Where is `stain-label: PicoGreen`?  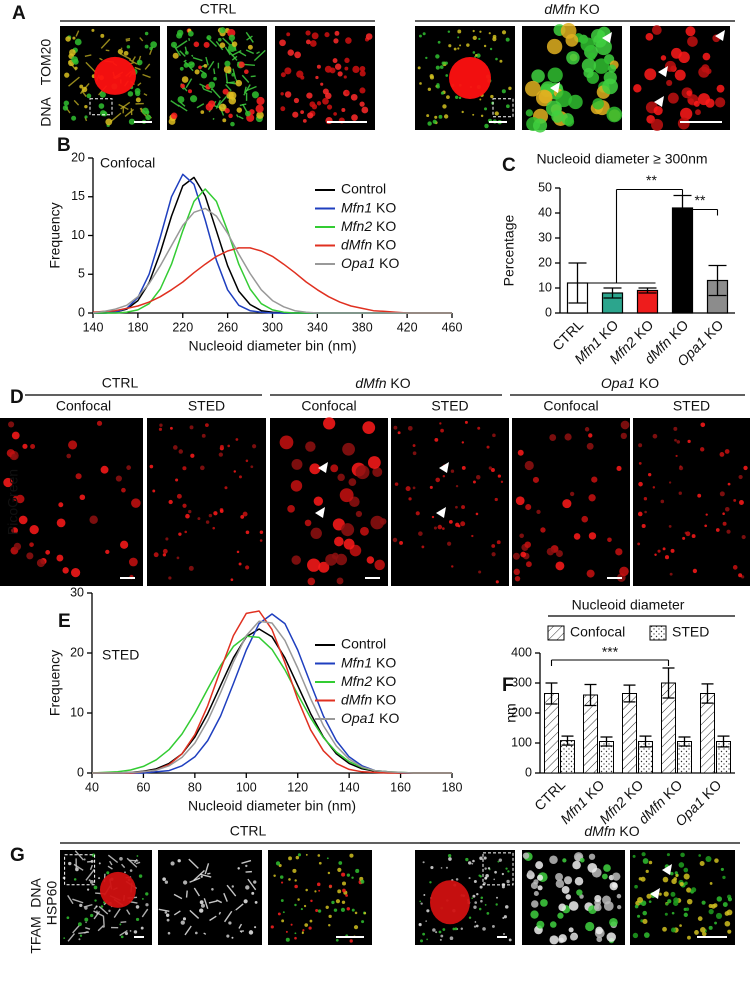
stain-label: PicoGreen is located at coordinates (13, 502).